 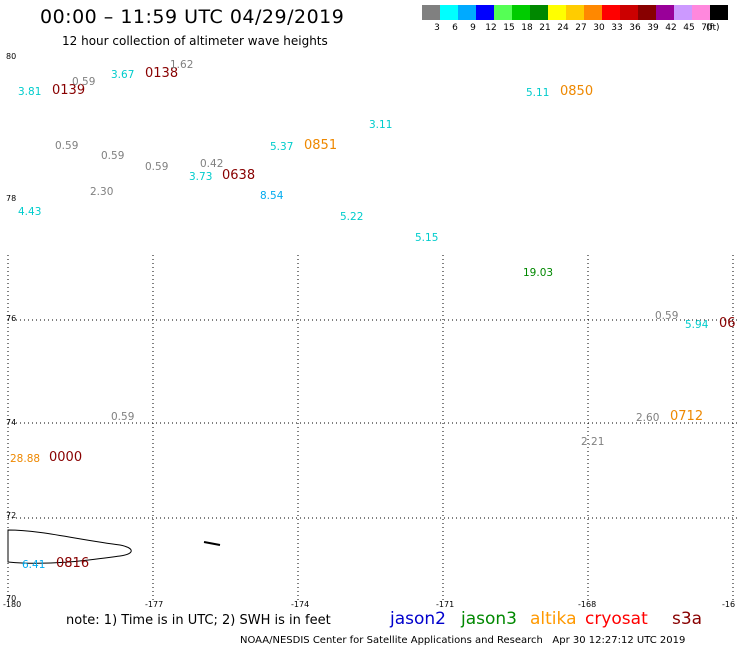 I want to click on lat-label: 76, so click(x=11, y=318).